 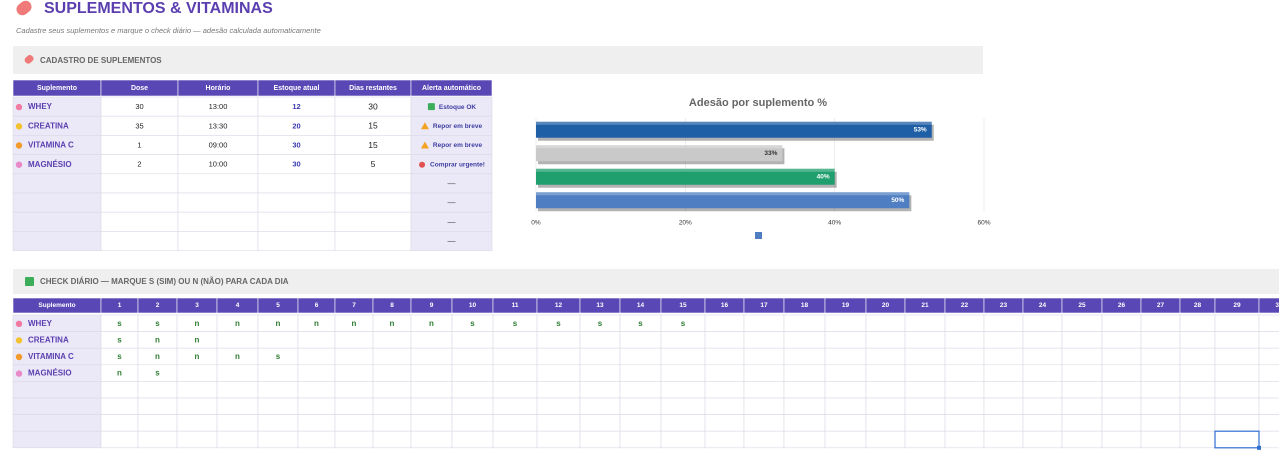 I want to click on supplement-name: WHEY, so click(x=40, y=106).